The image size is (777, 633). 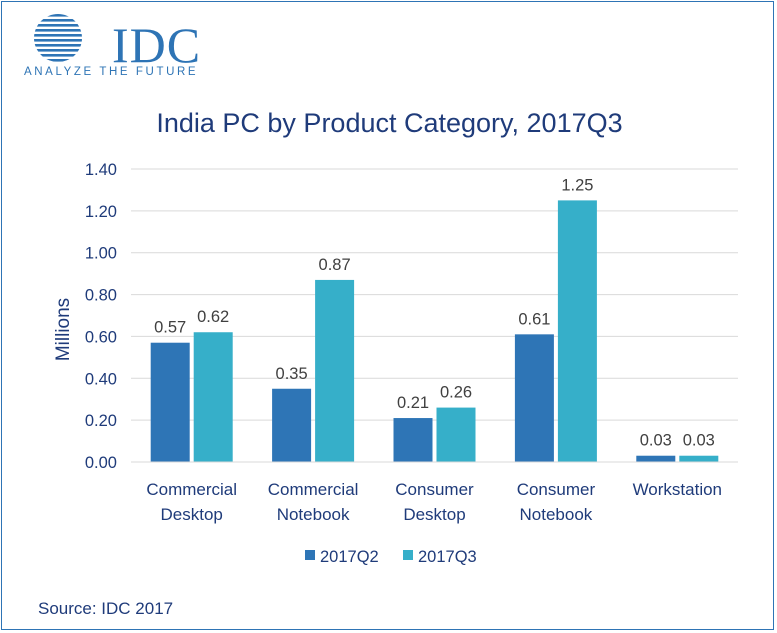 I want to click on data-label: 0.87, so click(x=335, y=265).